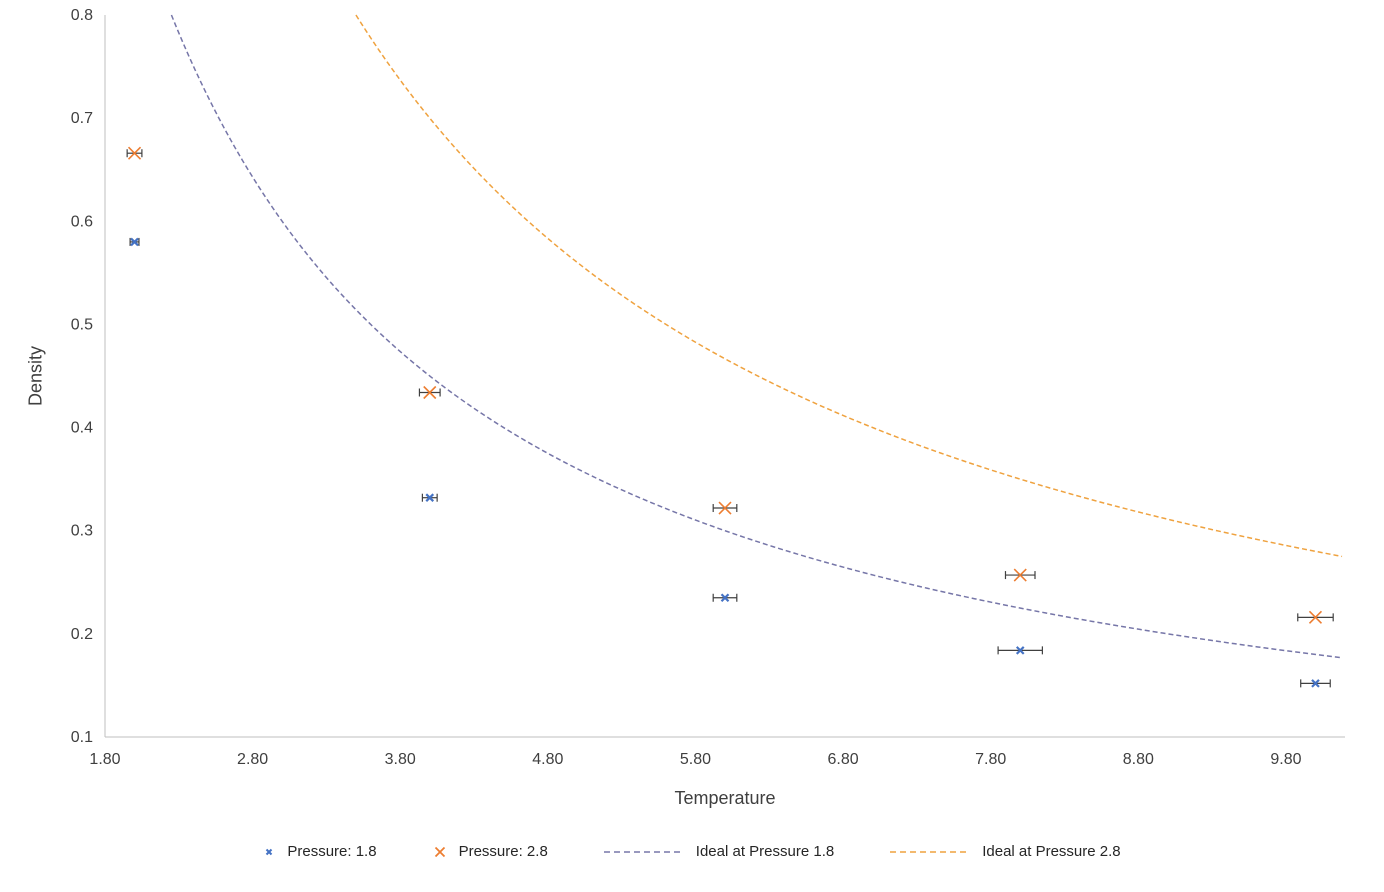 The image size is (1384, 892). Describe the element at coordinates (1138, 759) in the screenshot. I see `x-tick-label: 8.80` at that location.